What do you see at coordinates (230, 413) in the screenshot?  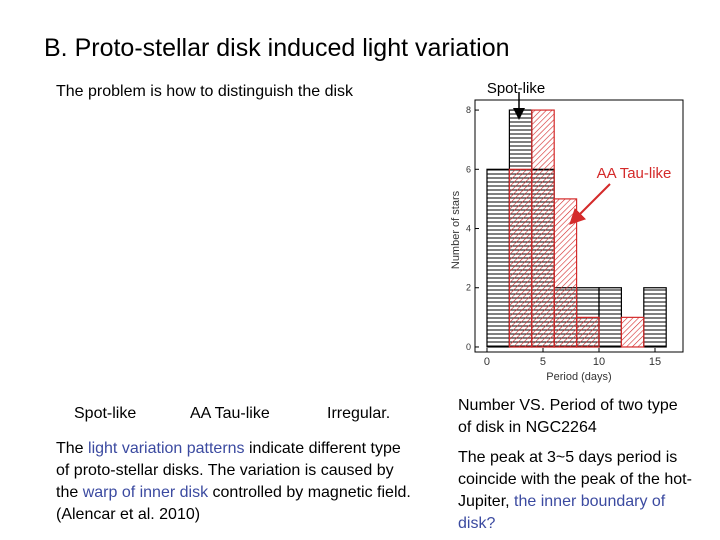 I see `pattern-label: AA Tau-like` at bounding box center [230, 413].